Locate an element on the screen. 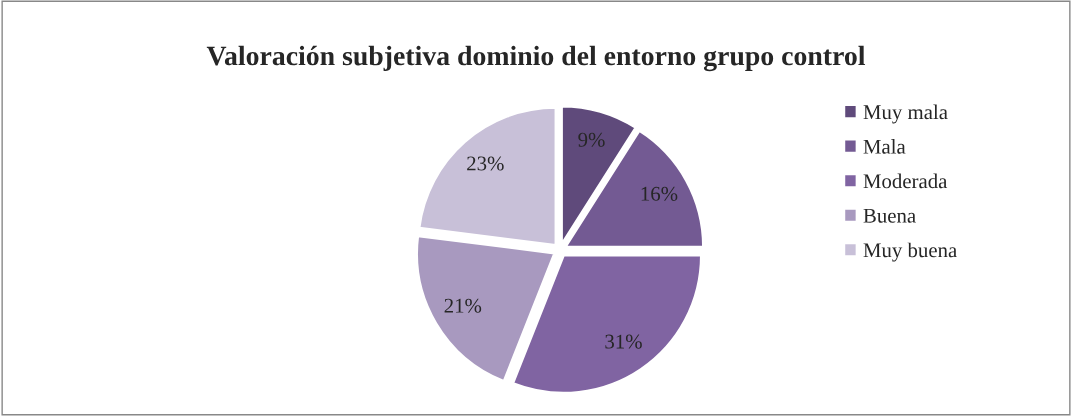 The image size is (1072, 416). chart-title: Valoración subjetiva dominio del entorno grupo control is located at coordinates (536, 58).